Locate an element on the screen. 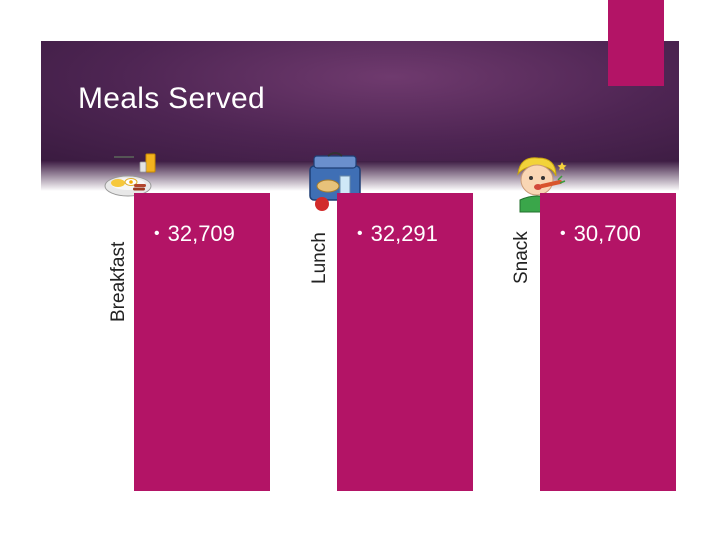  lunch-value-row: • 32,291 is located at coordinates (397, 234).